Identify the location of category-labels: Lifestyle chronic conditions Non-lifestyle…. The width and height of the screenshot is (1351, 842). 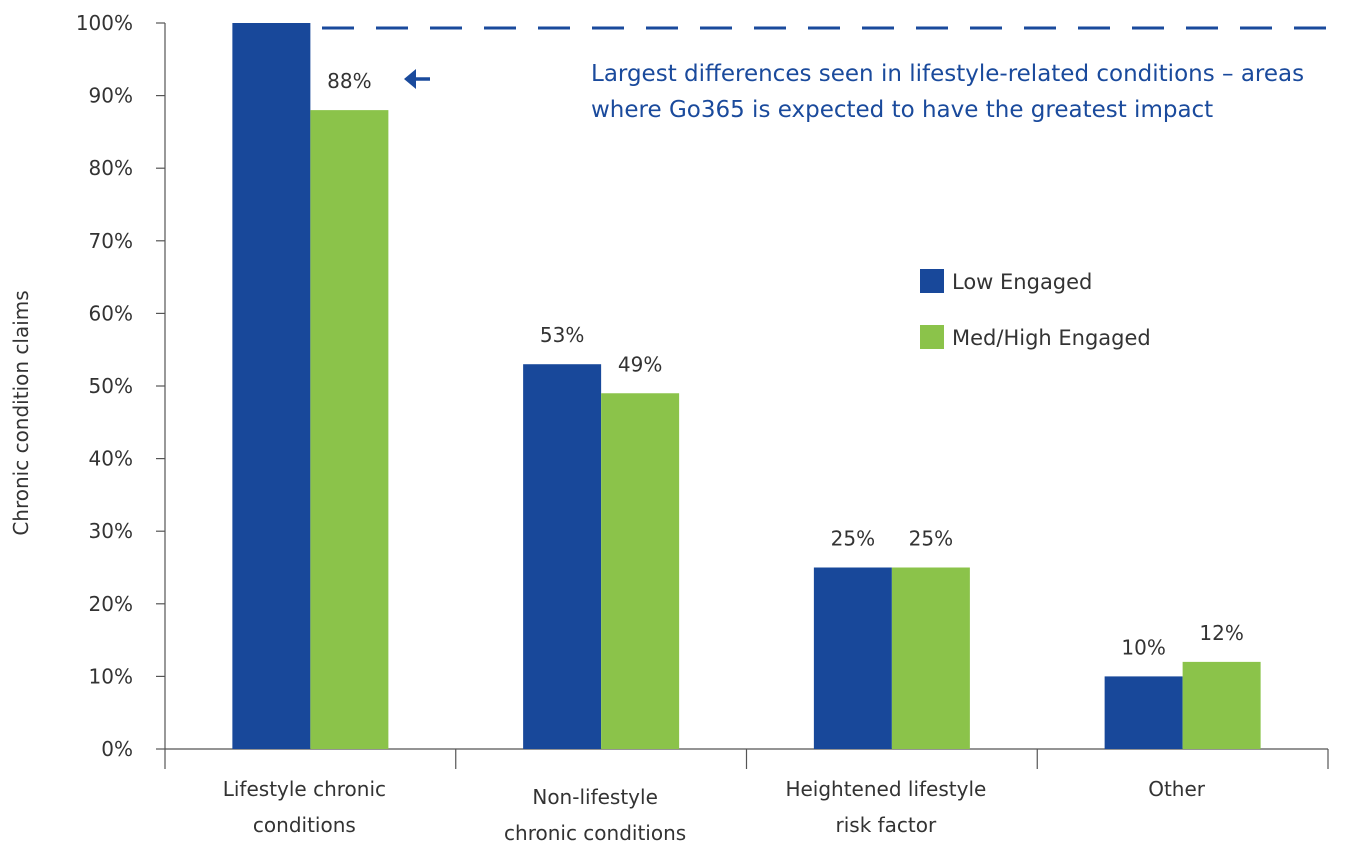
(714, 809).